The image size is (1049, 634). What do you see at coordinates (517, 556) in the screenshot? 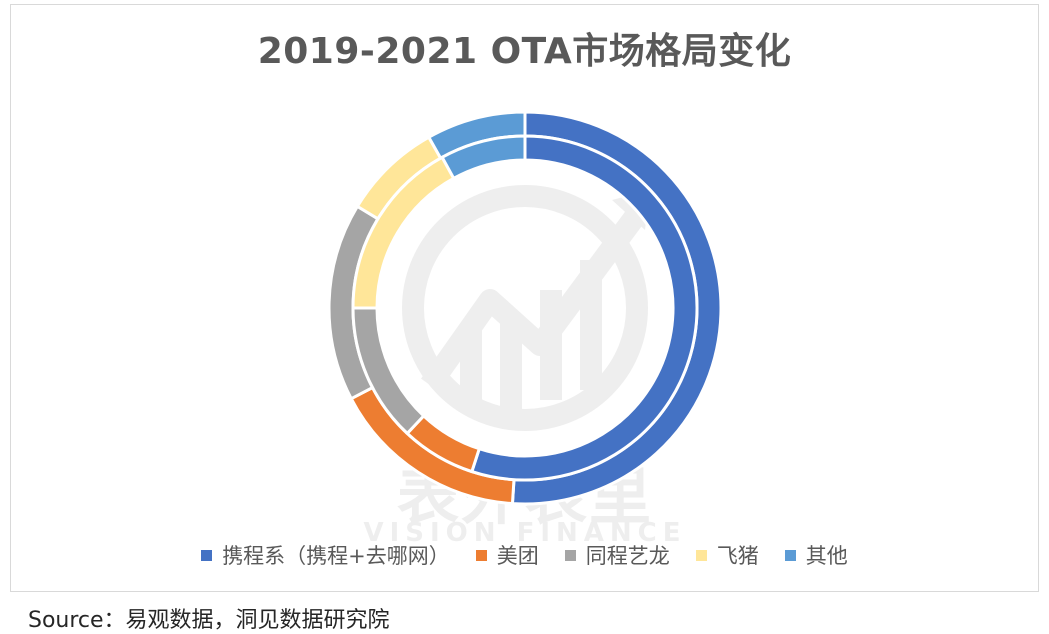
I see `legend-label: 美团` at bounding box center [517, 556].